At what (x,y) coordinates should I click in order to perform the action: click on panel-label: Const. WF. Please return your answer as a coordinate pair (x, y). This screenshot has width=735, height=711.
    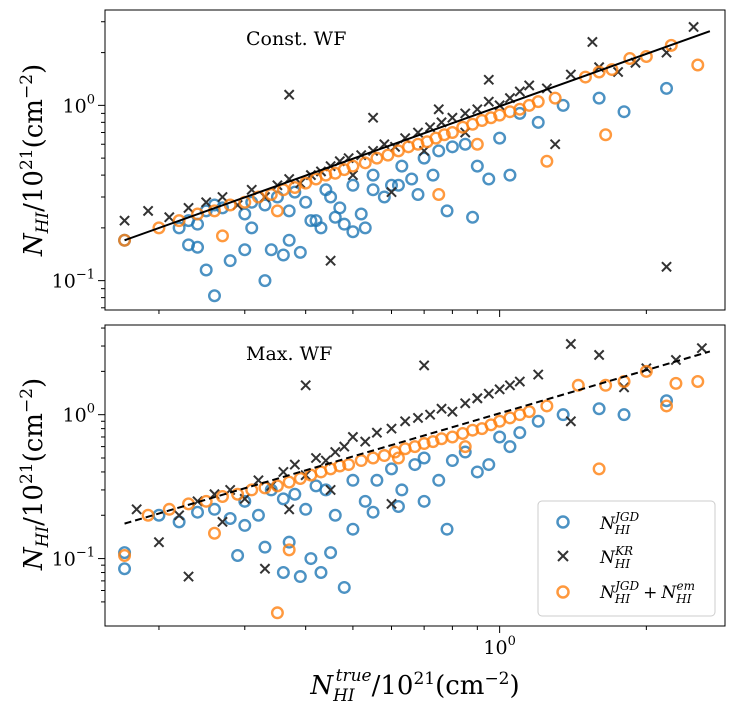
    Looking at the image, I should click on (296, 39).